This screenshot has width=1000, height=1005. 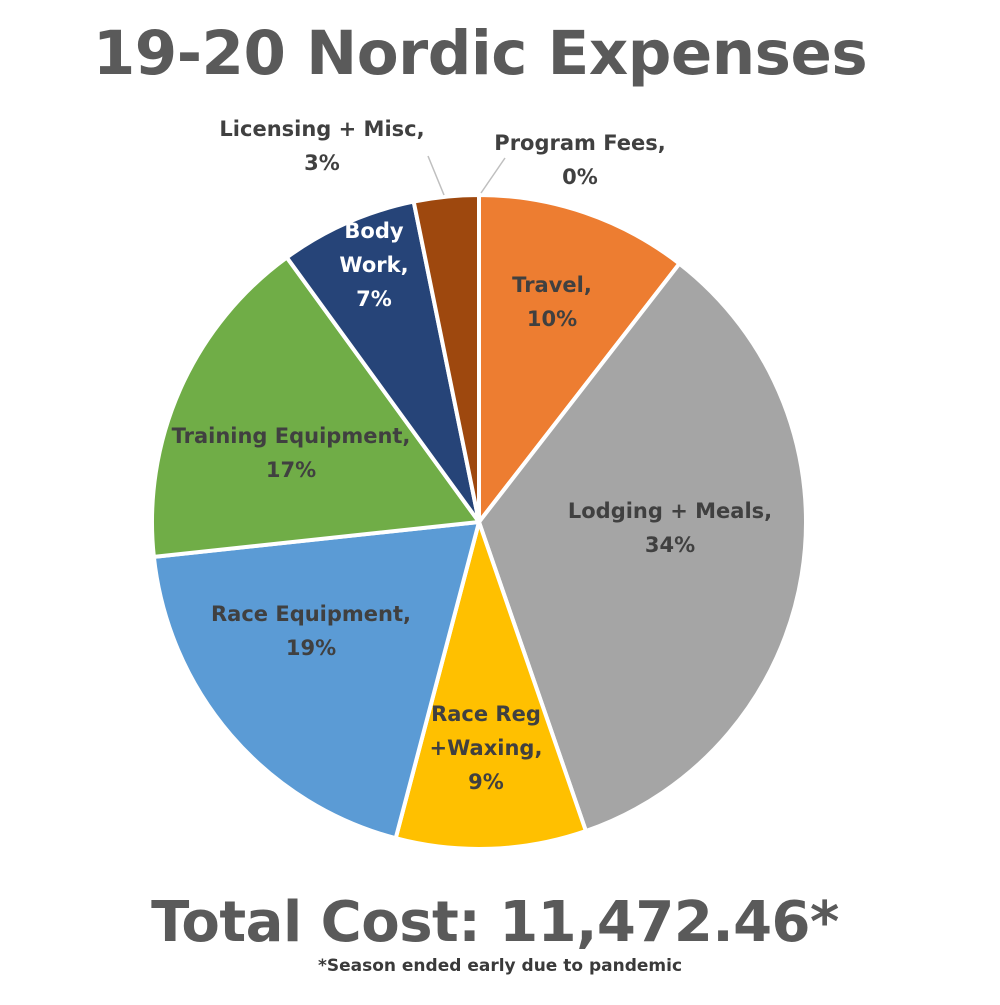 I want to click on slice-label-7: Licensing + Misc, 3%, so click(x=321, y=146).